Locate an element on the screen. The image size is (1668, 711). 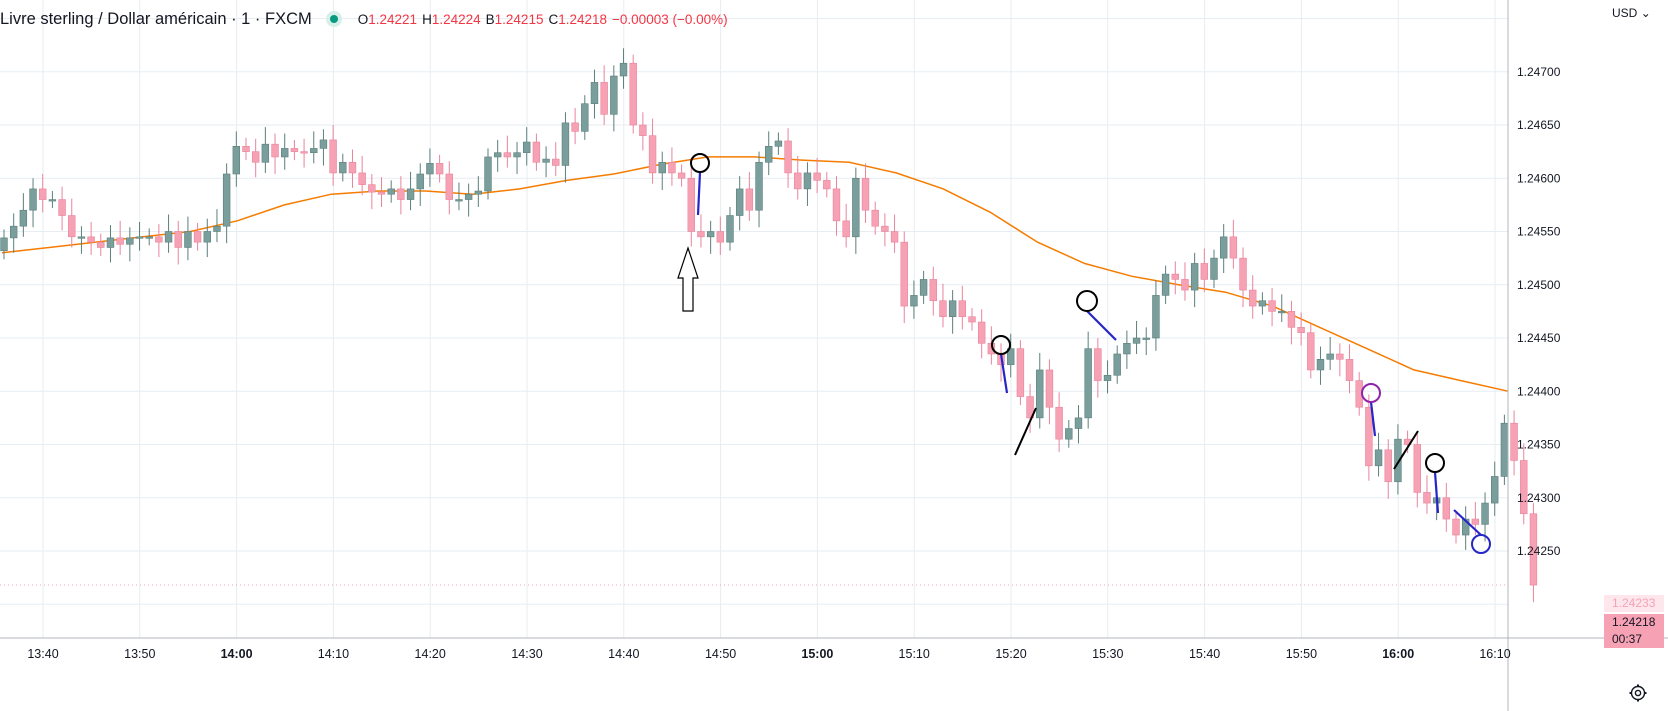
time-tick-label: 13:40 is located at coordinates (42, 654).